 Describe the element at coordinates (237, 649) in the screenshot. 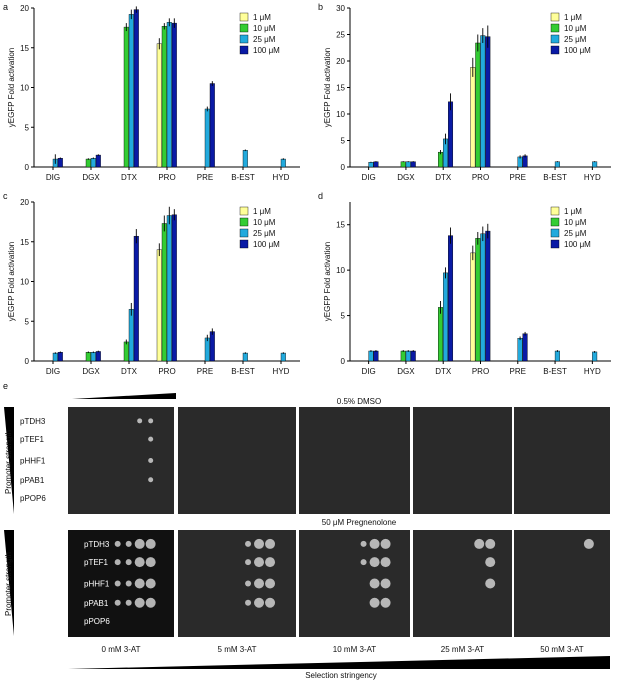

I see `concentration-label: 5 mM 3-AT` at that location.